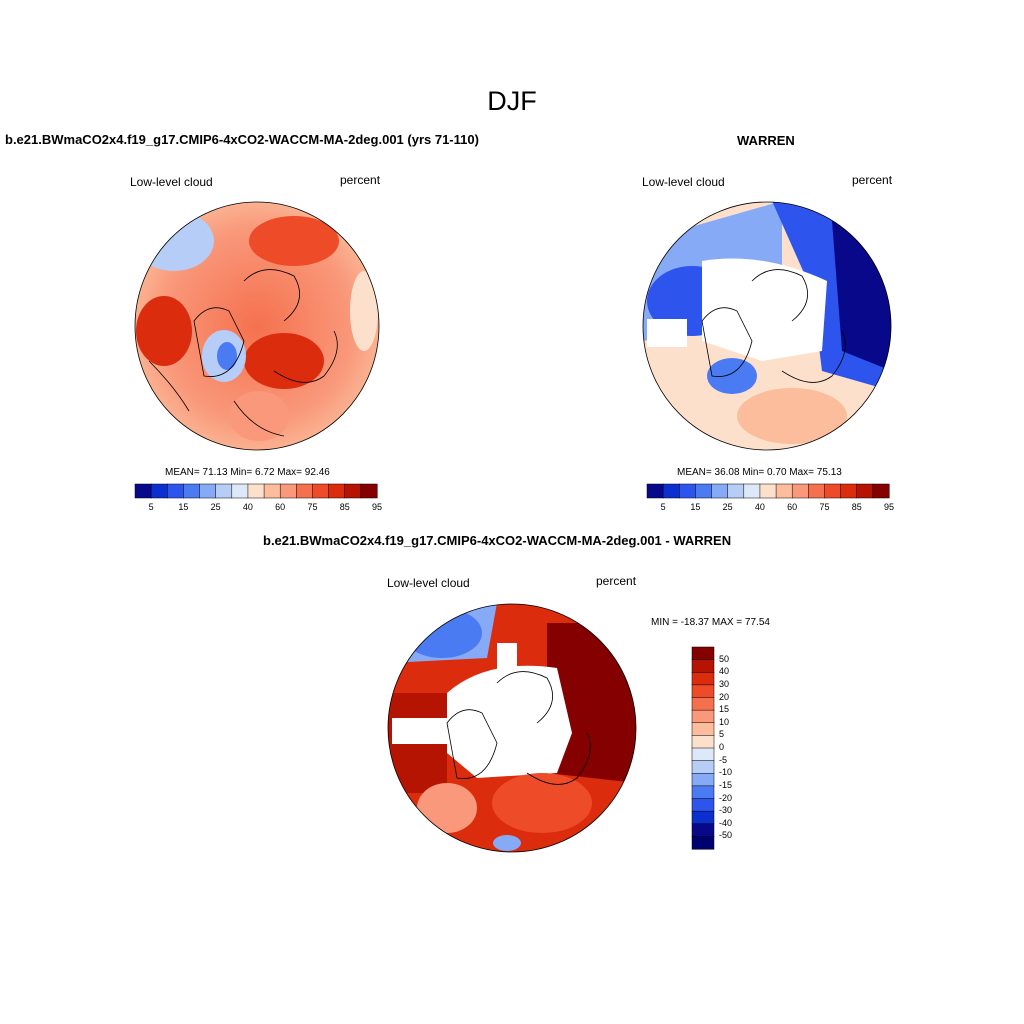 The width and height of the screenshot is (1024, 1024). Describe the element at coordinates (215, 507) in the screenshot. I see `panel-1-colorbar-tick-label: 25` at that location.